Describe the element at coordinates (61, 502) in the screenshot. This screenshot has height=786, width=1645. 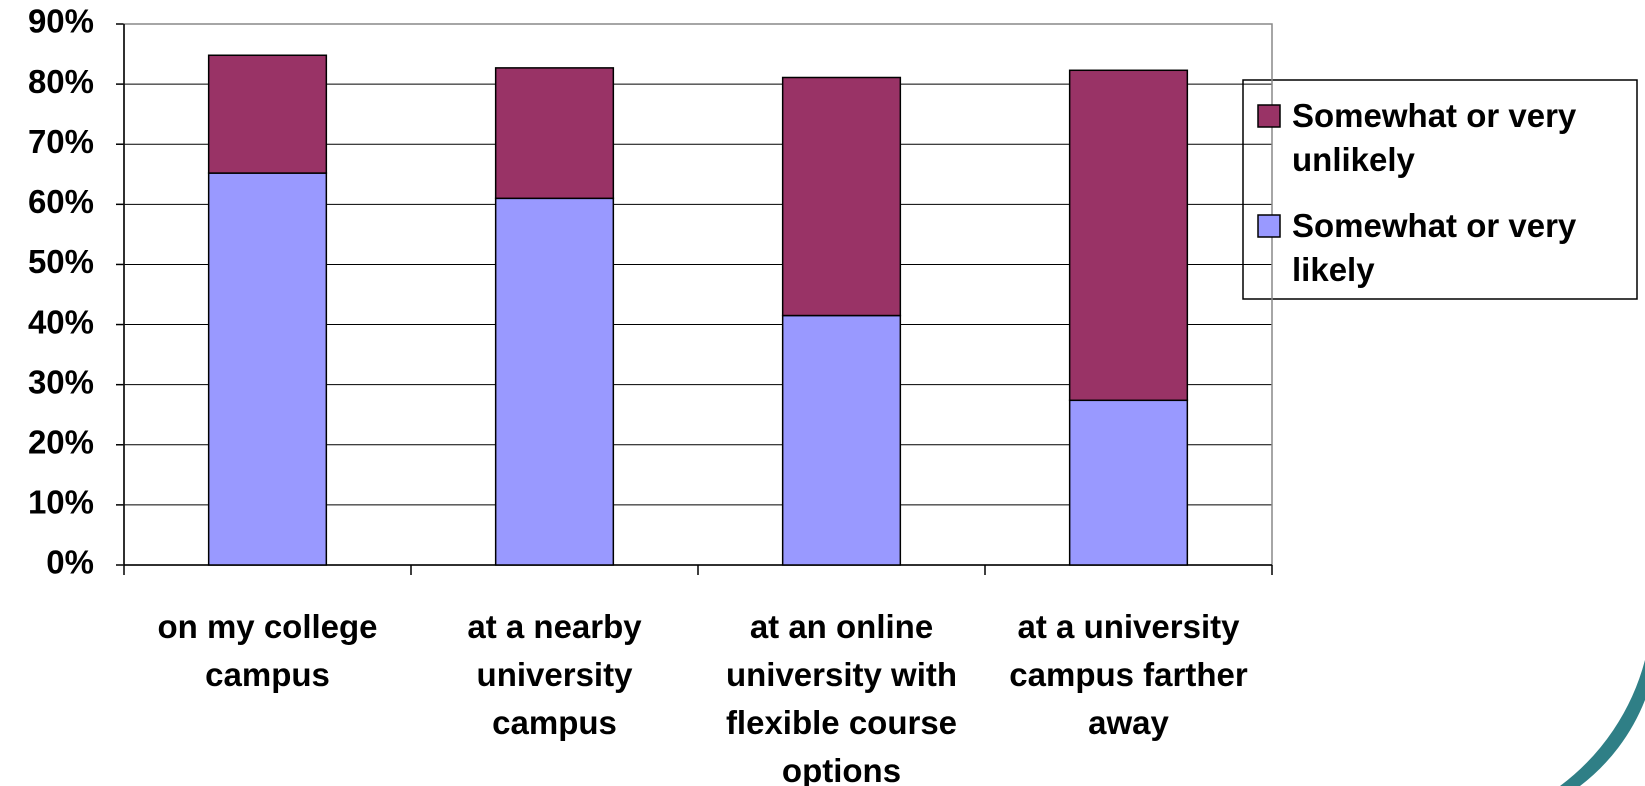
I see `y-tick-label: 10%` at that location.